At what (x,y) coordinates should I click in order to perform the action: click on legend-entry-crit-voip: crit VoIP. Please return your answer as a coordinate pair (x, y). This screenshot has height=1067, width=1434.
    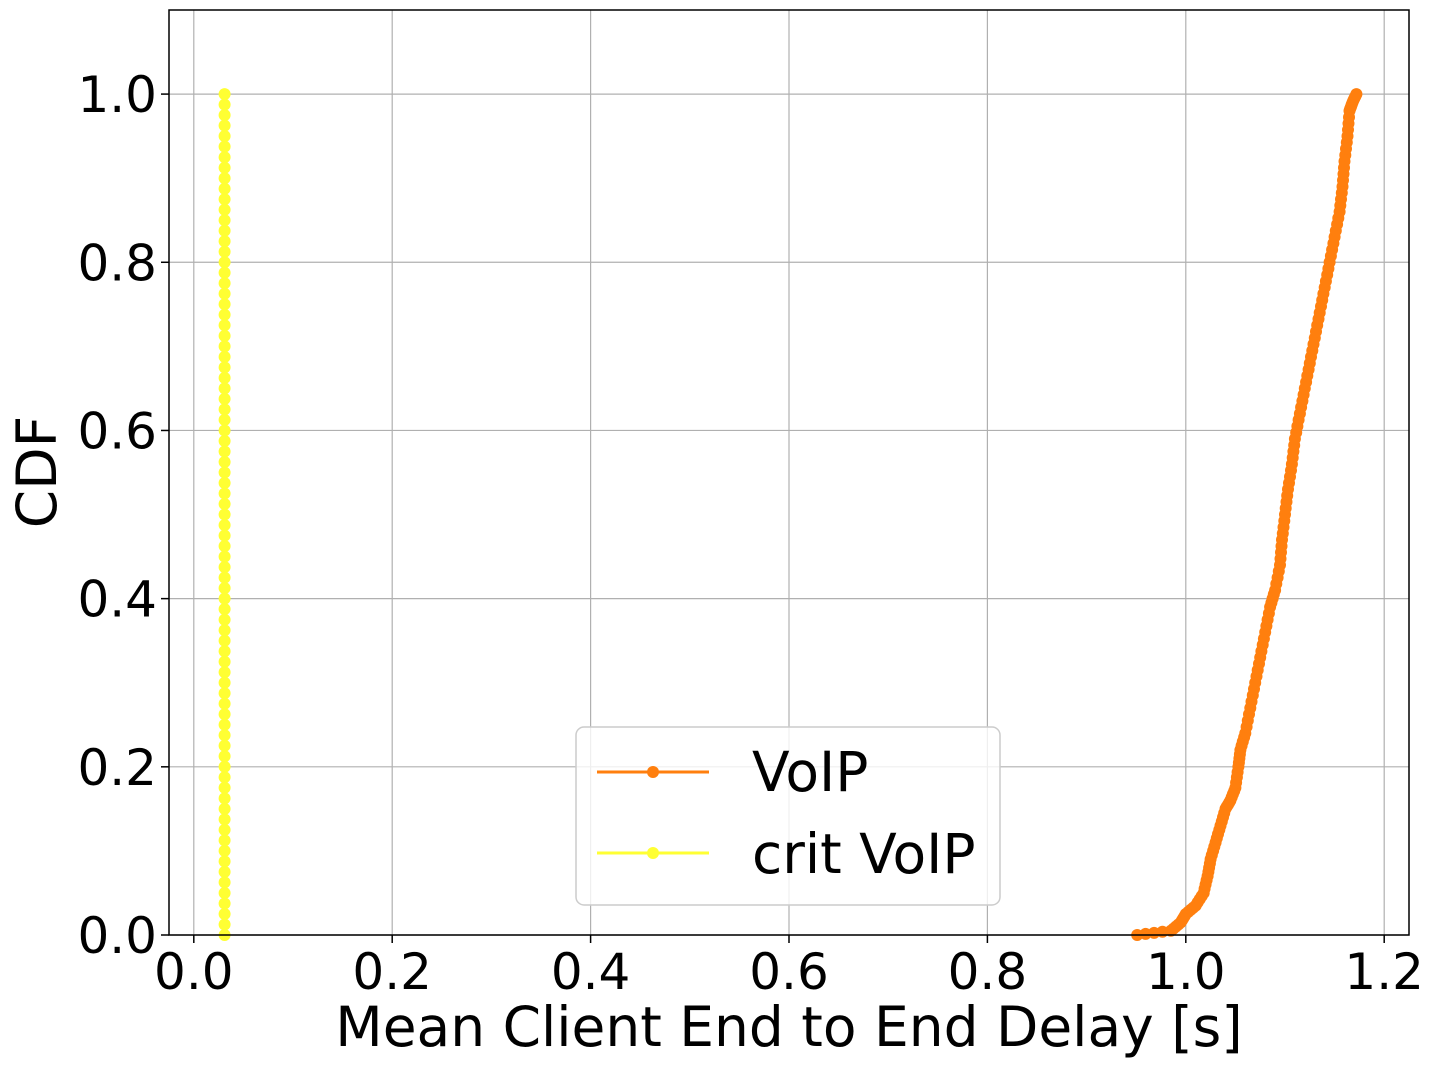
    Looking at the image, I should click on (786, 854).